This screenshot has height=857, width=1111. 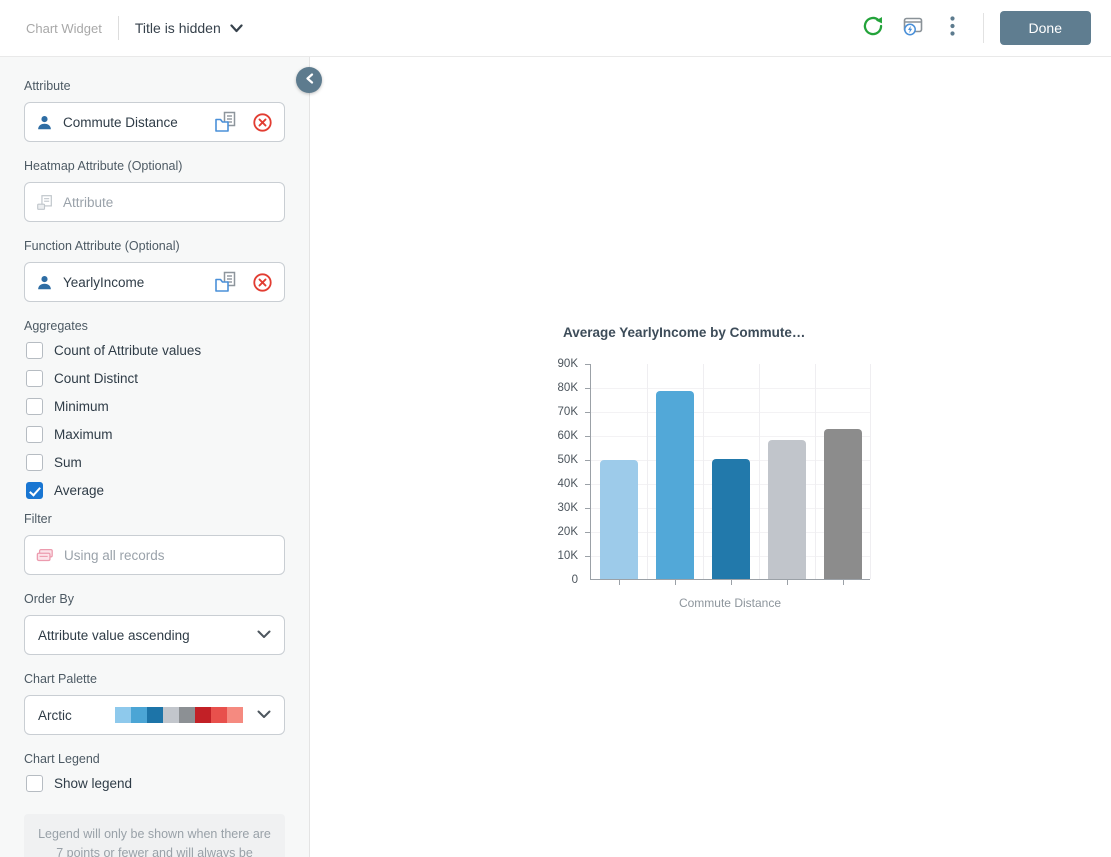 What do you see at coordinates (81, 406) in the screenshot?
I see `checkbox-label: Minimum` at bounding box center [81, 406].